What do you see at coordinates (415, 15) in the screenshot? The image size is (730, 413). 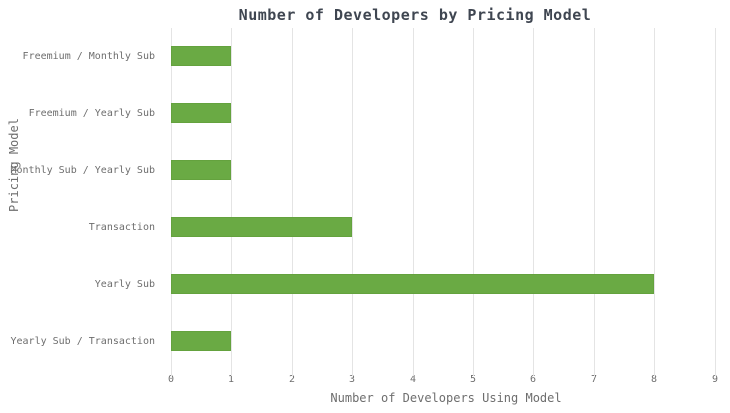 I see `chart-title: Number of Developers by Pricing Model` at bounding box center [415, 15].